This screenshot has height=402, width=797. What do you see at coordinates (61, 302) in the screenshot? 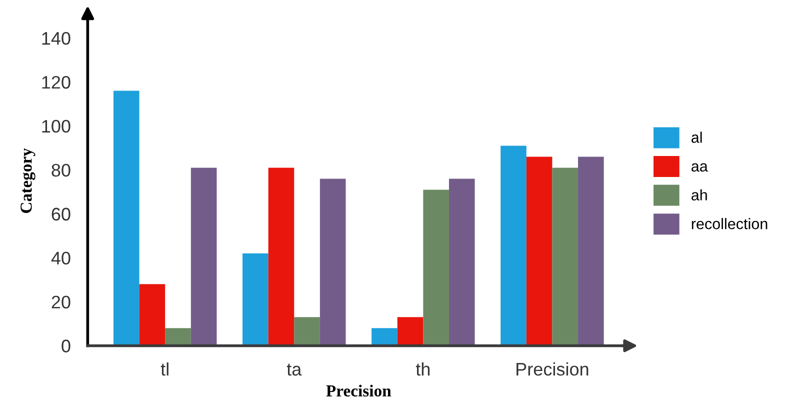
I see `y-tick-label: 20` at bounding box center [61, 302].